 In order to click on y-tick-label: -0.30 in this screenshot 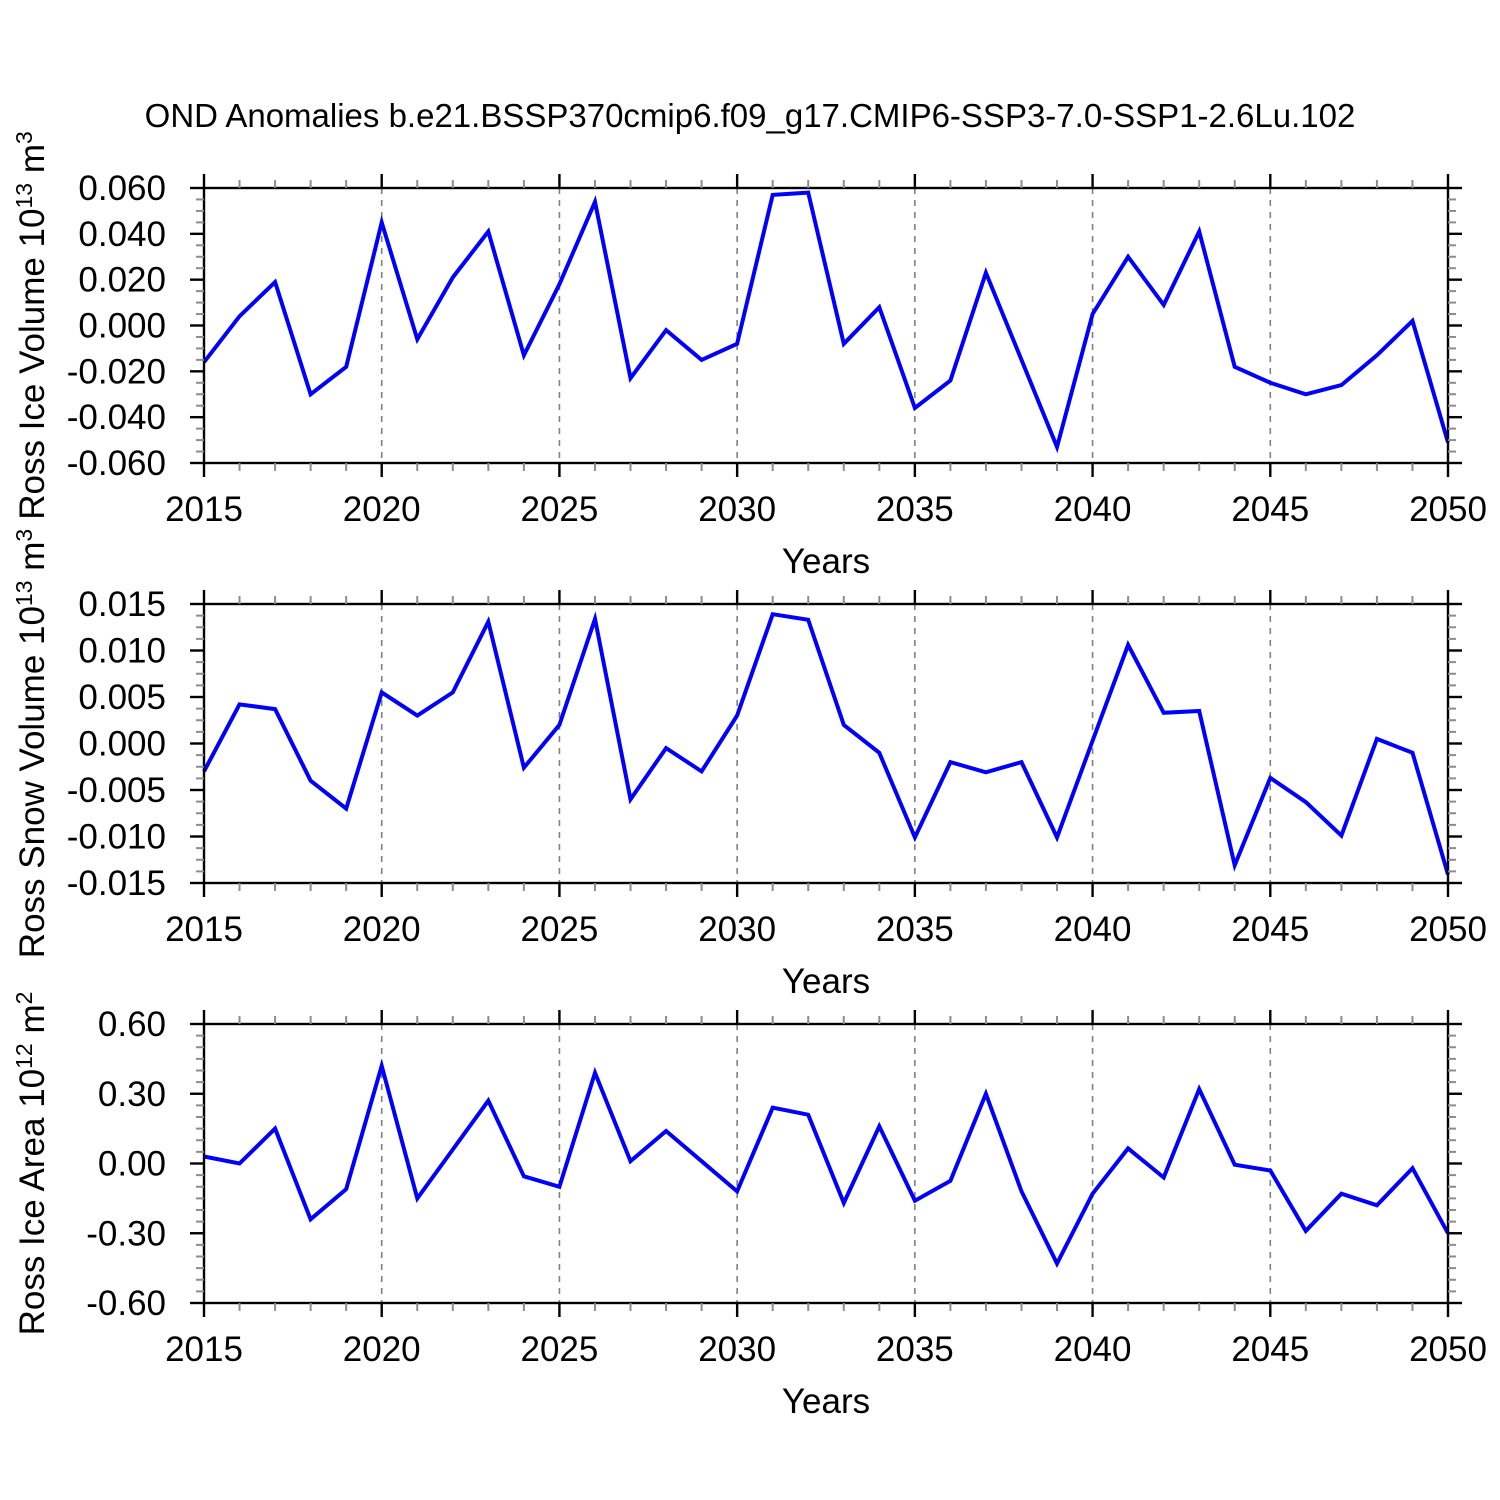, I will do `click(126, 1233)`.